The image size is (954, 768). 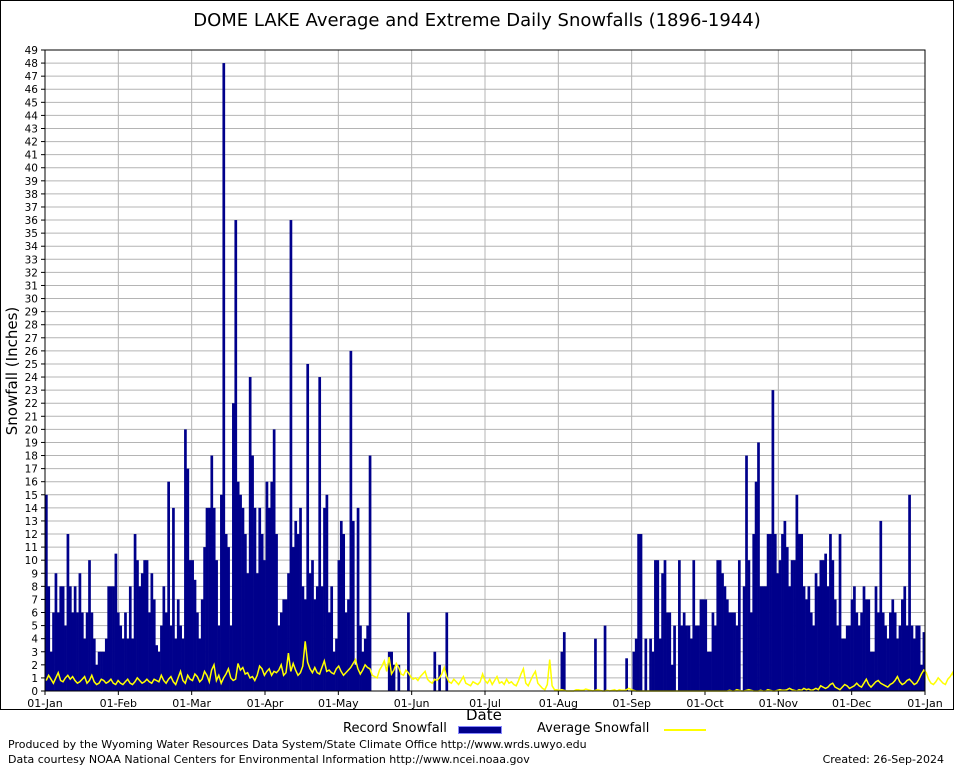 I want to click on y-axis-label: Snowfall (Inches), so click(x=12, y=371).